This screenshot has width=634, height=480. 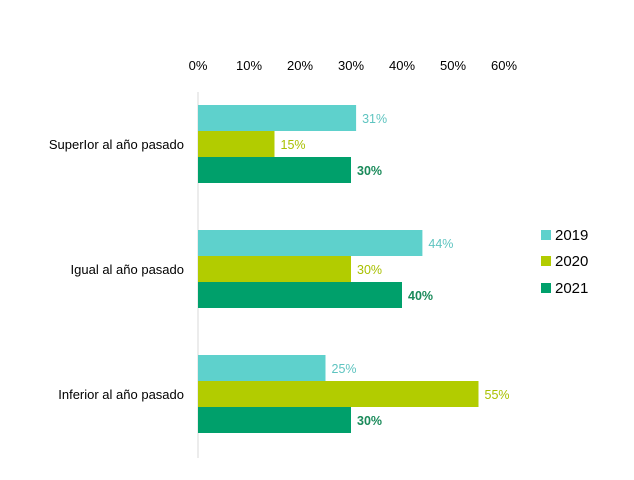 What do you see at coordinates (300, 65) in the screenshot?
I see `x-tick-label: 20%` at bounding box center [300, 65].